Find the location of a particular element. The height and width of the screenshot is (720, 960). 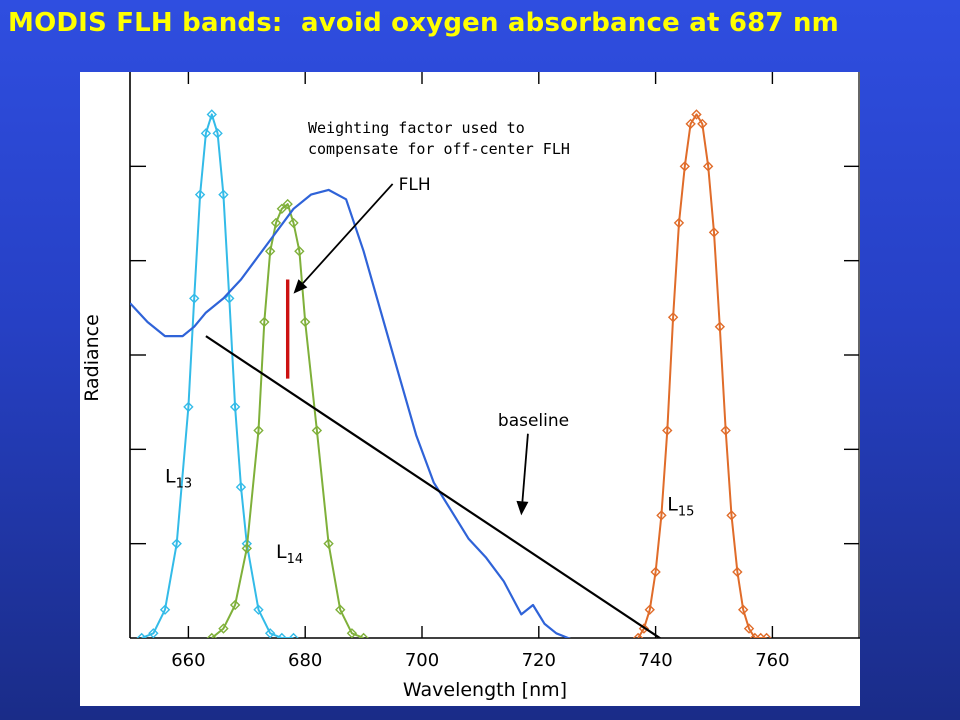

band-label-l14: L14 is located at coordinates (289, 554).